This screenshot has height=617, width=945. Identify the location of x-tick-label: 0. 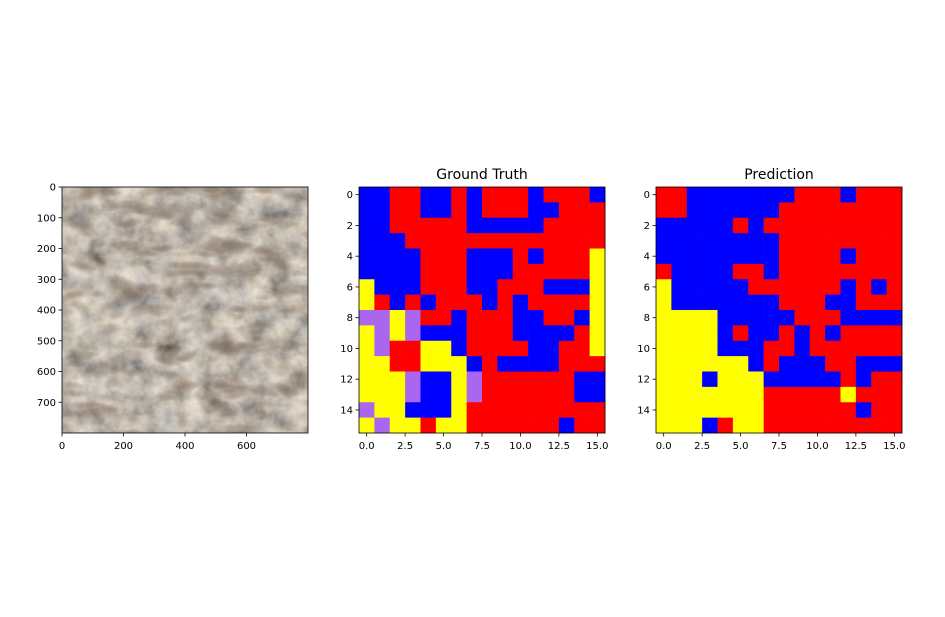
(62, 446).